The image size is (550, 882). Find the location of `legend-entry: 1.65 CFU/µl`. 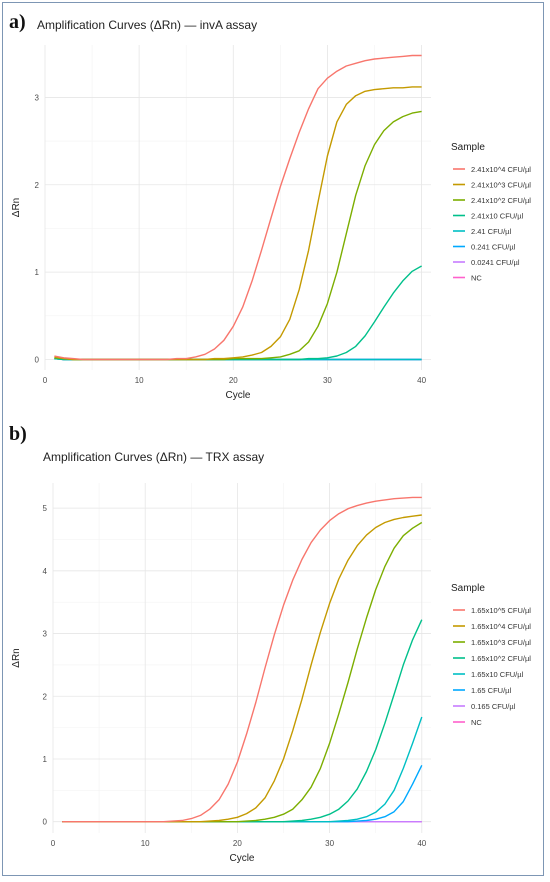

legend-entry: 1.65 CFU/µl is located at coordinates (491, 690).